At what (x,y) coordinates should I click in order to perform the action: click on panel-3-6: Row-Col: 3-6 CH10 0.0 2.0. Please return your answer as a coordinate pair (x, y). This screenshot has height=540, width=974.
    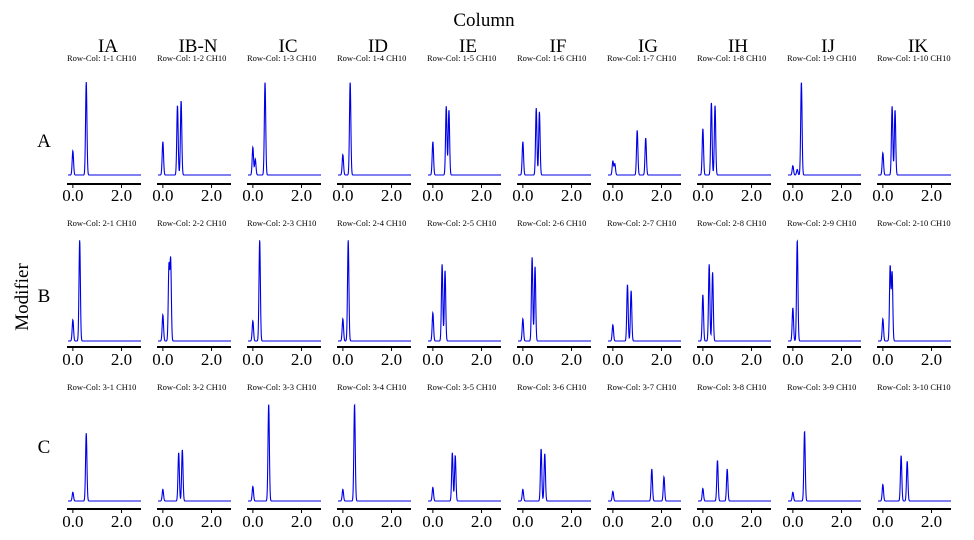
    Looking at the image, I should click on (551, 456).